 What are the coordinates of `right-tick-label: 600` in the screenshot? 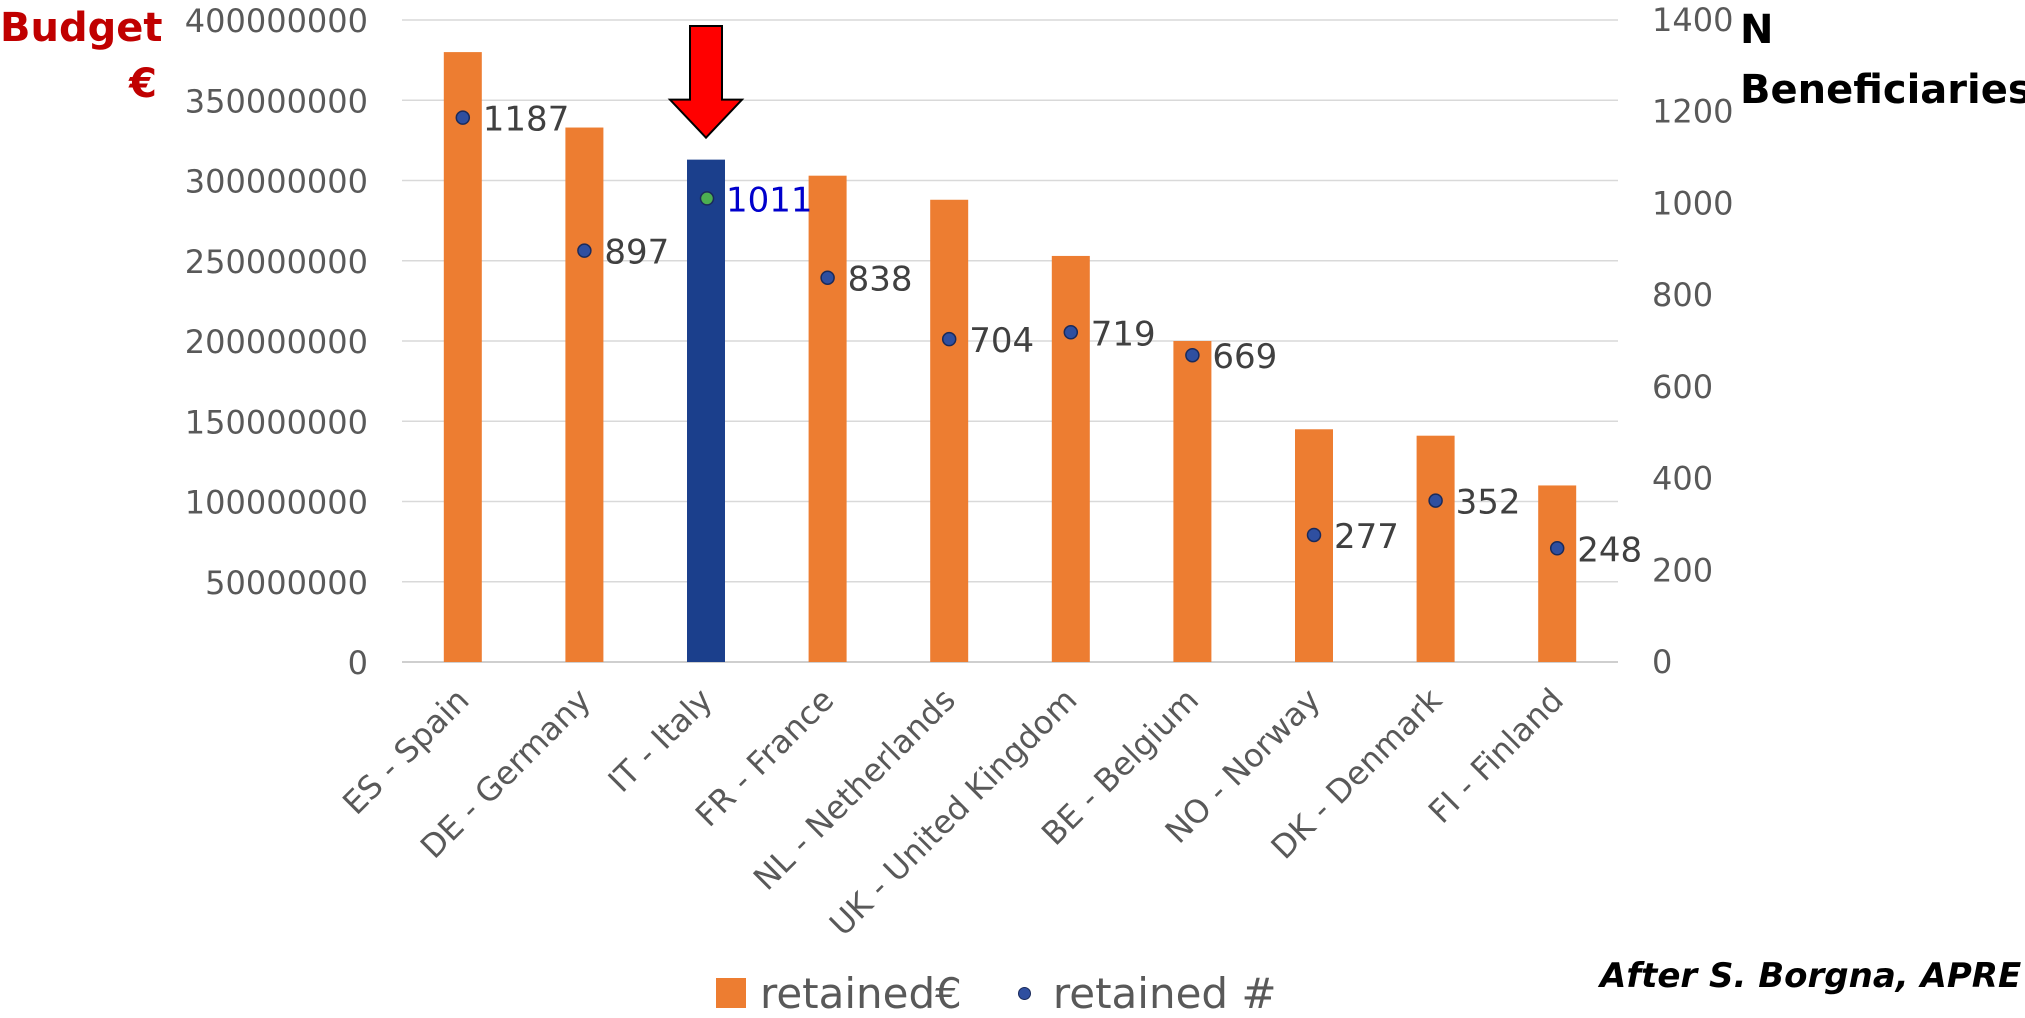 It's located at (1682, 387).